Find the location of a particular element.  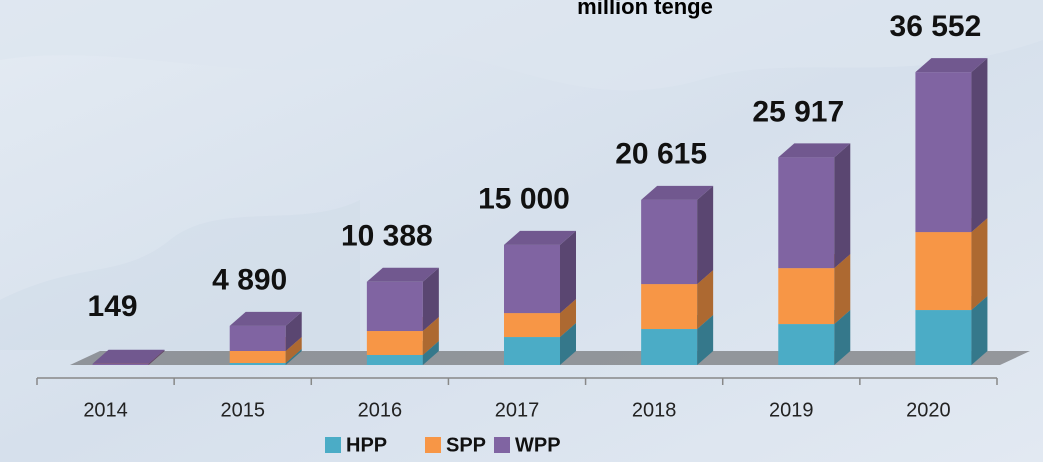

legend-label: WPP is located at coordinates (538, 445).